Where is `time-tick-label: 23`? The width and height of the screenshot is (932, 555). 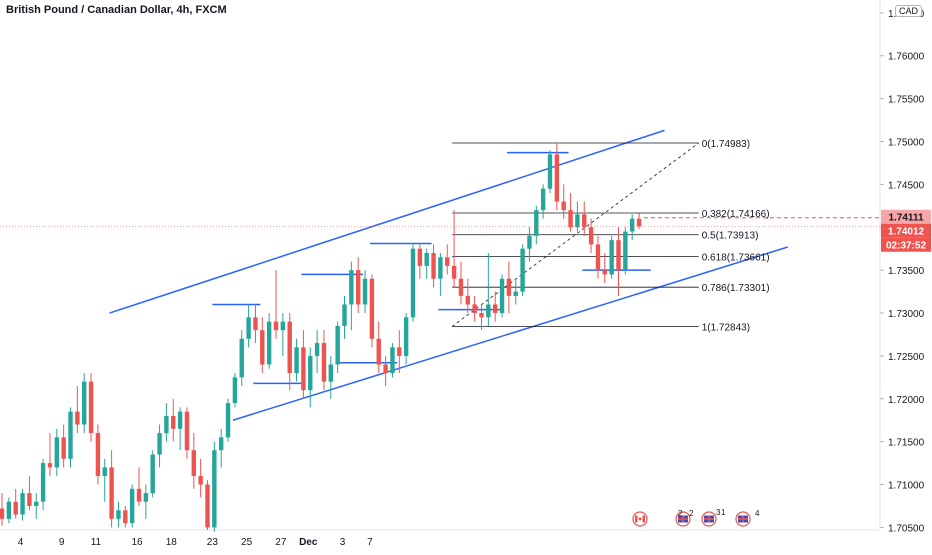 time-tick-label: 23 is located at coordinates (213, 542).